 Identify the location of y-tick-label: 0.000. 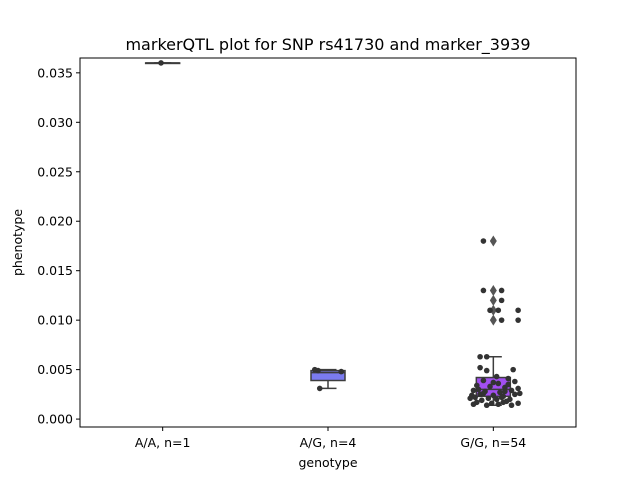
(55, 419).